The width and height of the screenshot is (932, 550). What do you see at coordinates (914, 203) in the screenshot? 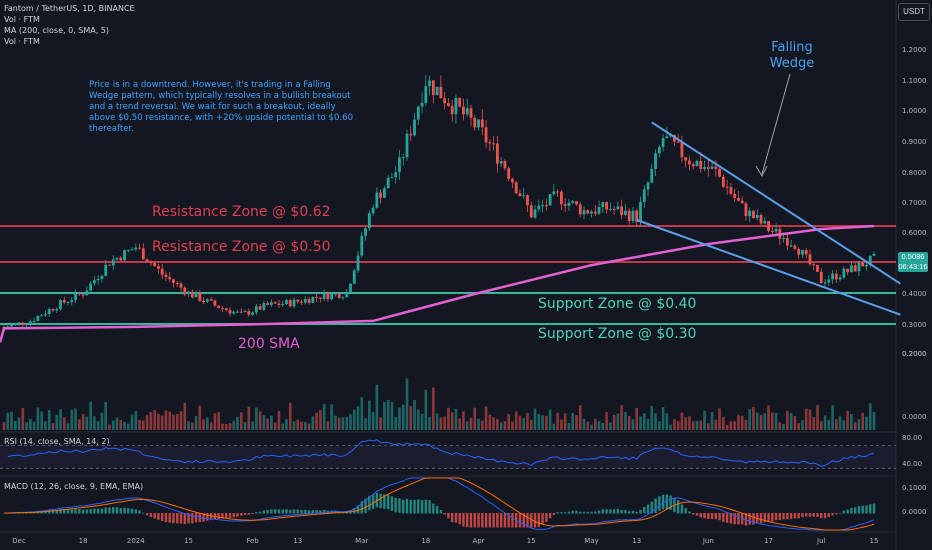
I see `price-tick-label: 0.7000` at bounding box center [914, 203].